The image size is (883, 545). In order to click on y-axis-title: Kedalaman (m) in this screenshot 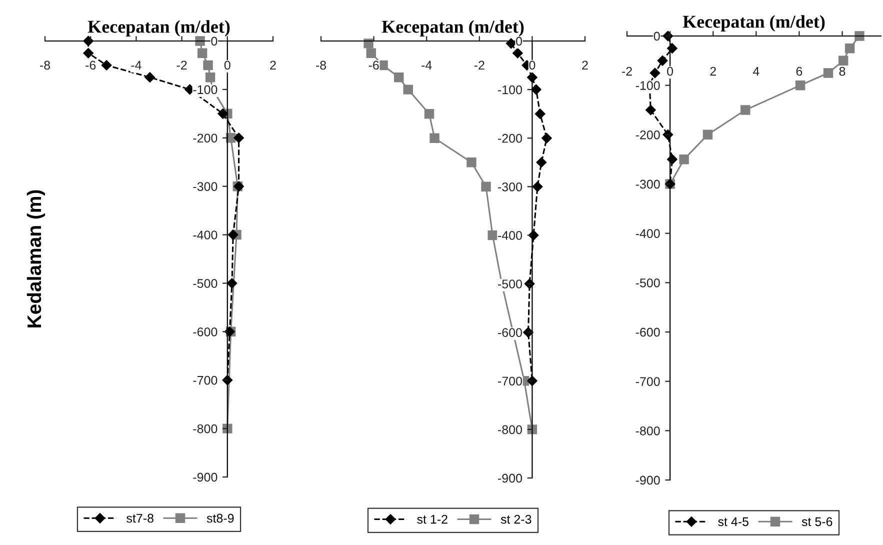, I will do `click(35, 259)`.